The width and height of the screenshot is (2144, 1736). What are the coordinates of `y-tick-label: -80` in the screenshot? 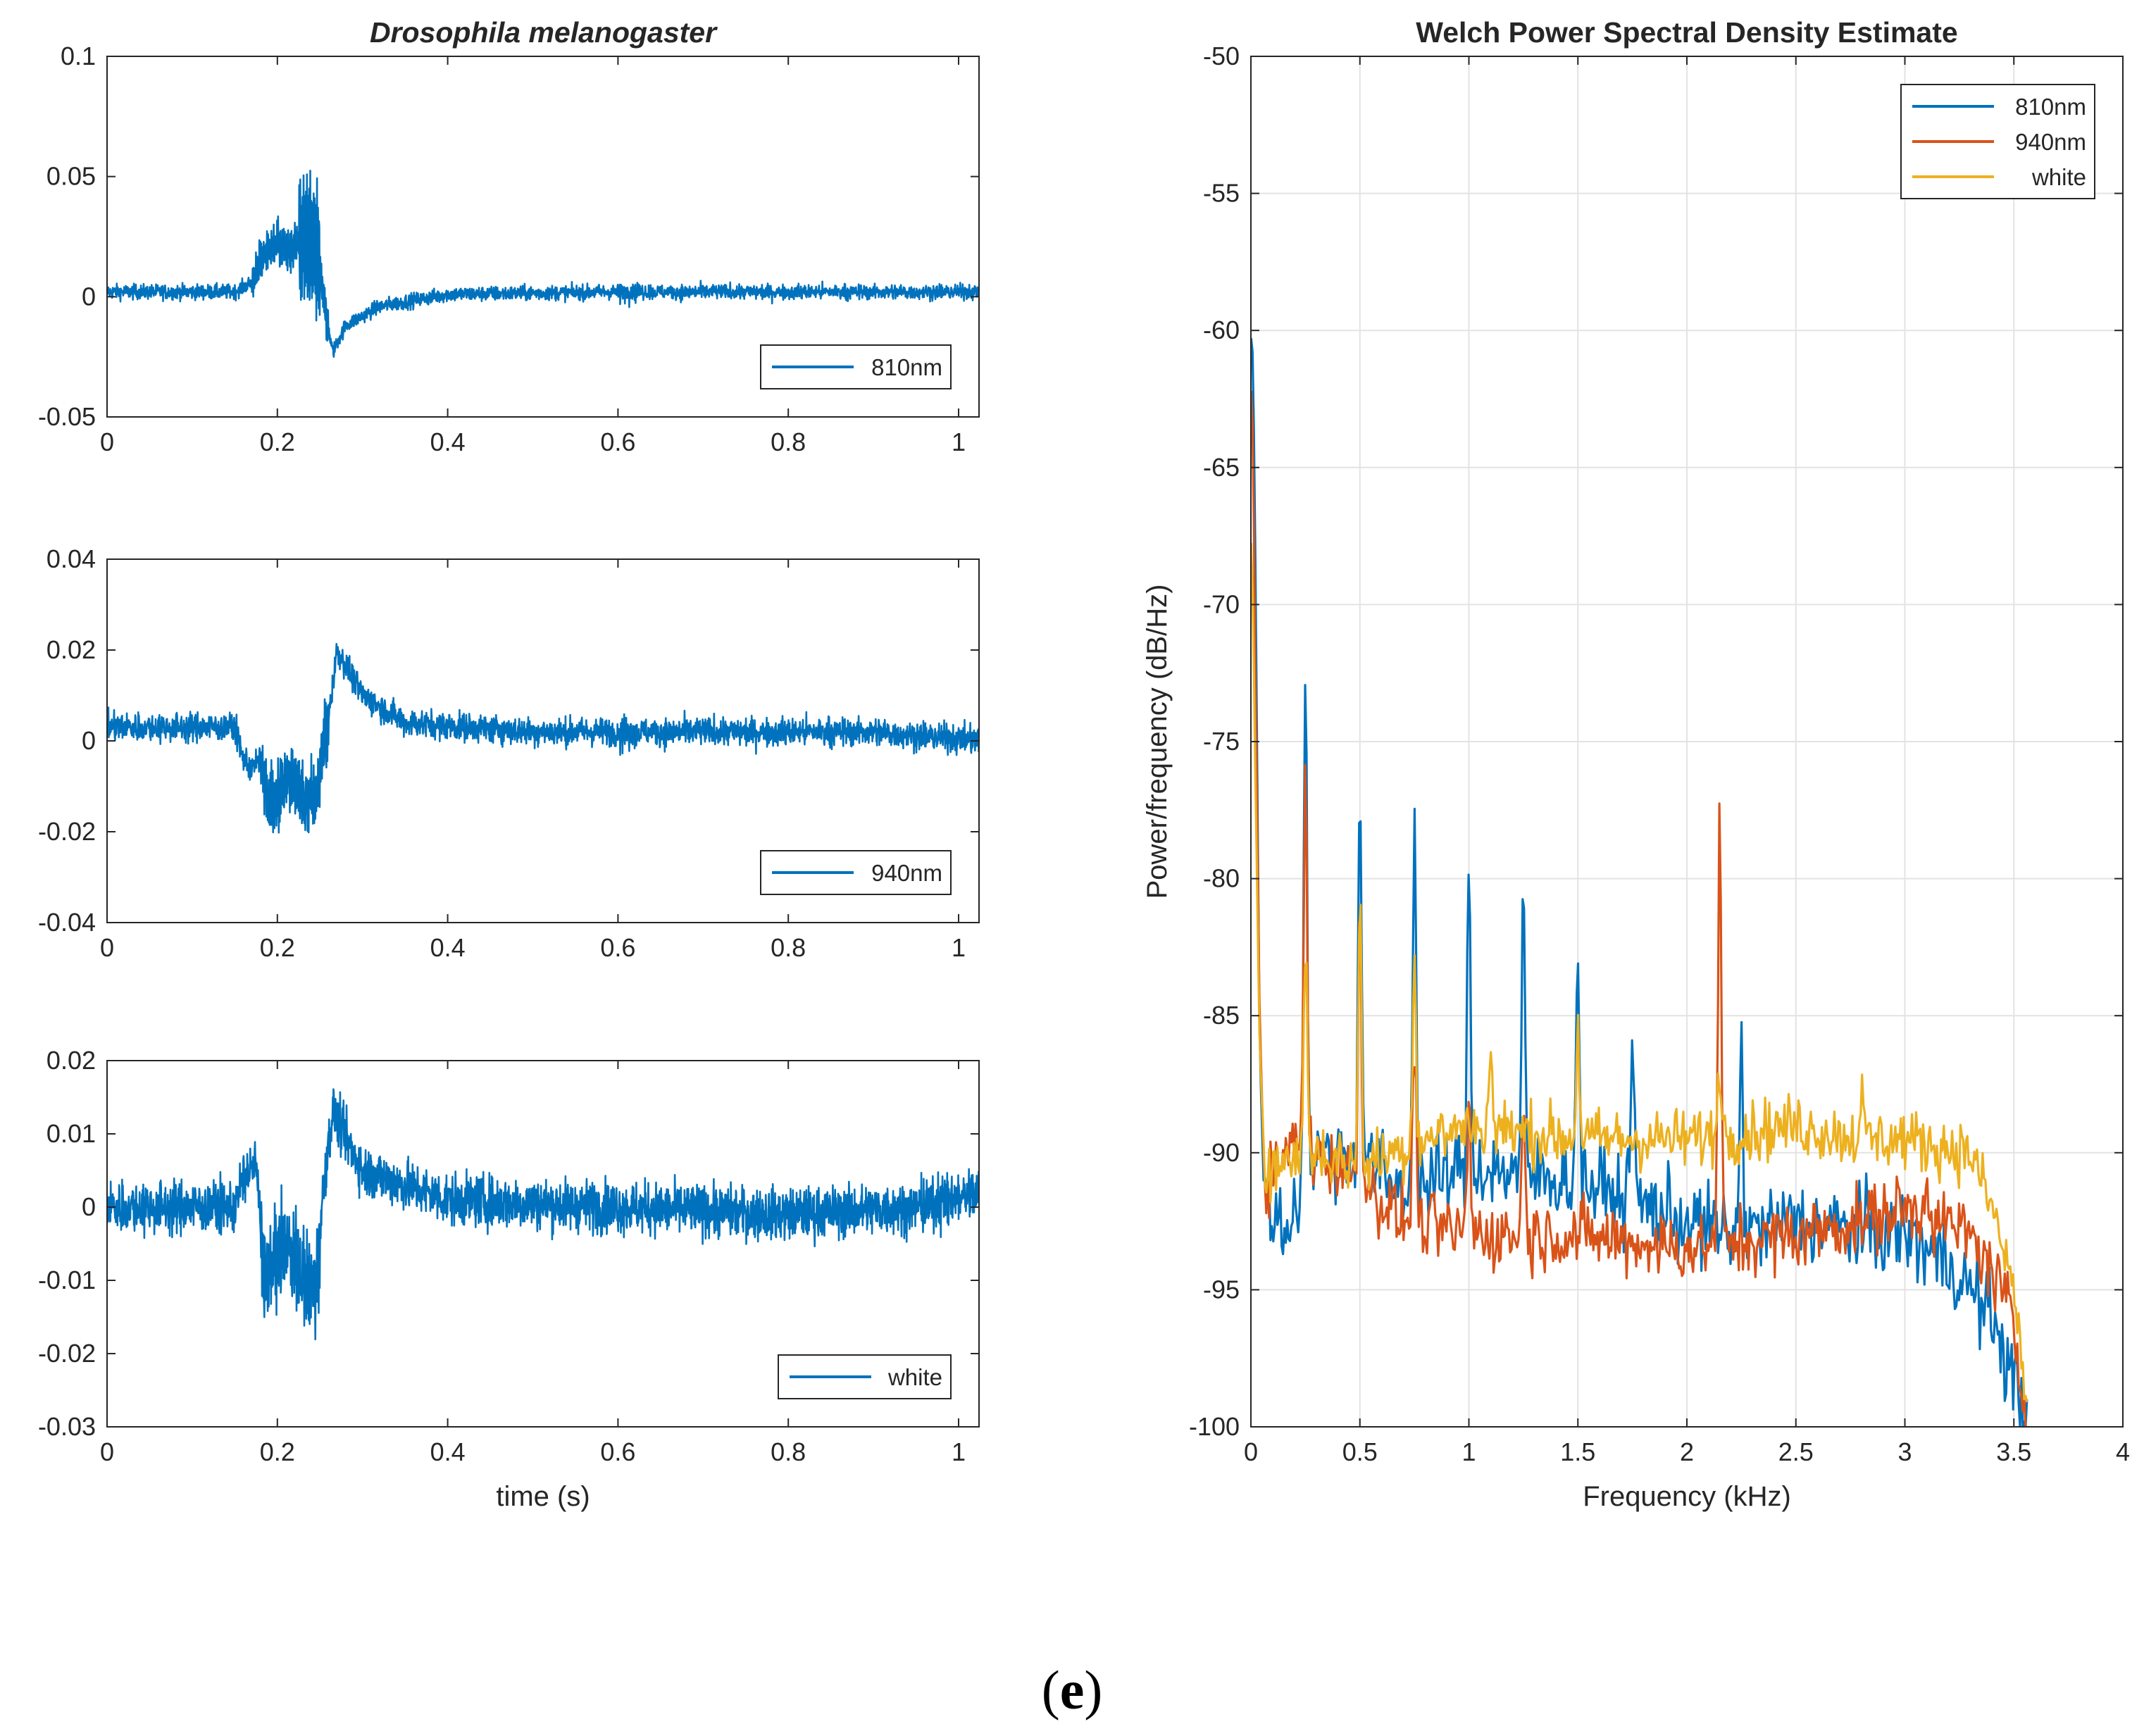 It's located at (1221, 879).